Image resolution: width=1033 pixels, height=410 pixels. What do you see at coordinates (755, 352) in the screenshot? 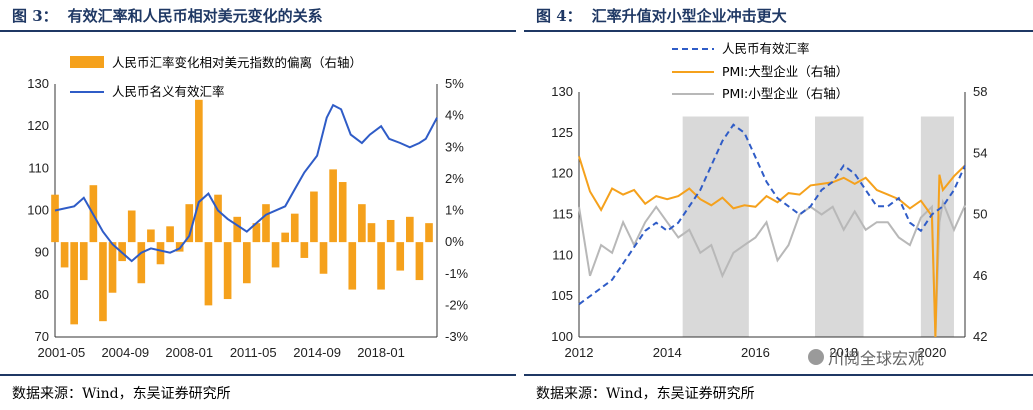
I see `x-tick-label: 2016` at bounding box center [755, 352].